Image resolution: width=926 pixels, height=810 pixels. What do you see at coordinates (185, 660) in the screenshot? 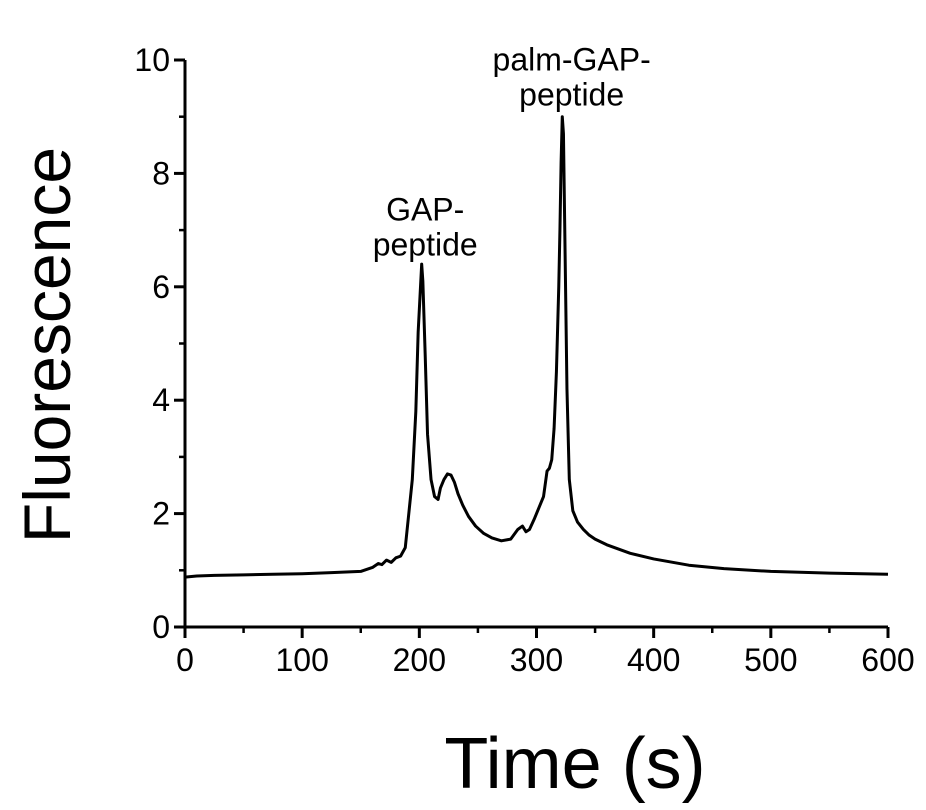
I see `x-tick-label: 0` at bounding box center [185, 660].